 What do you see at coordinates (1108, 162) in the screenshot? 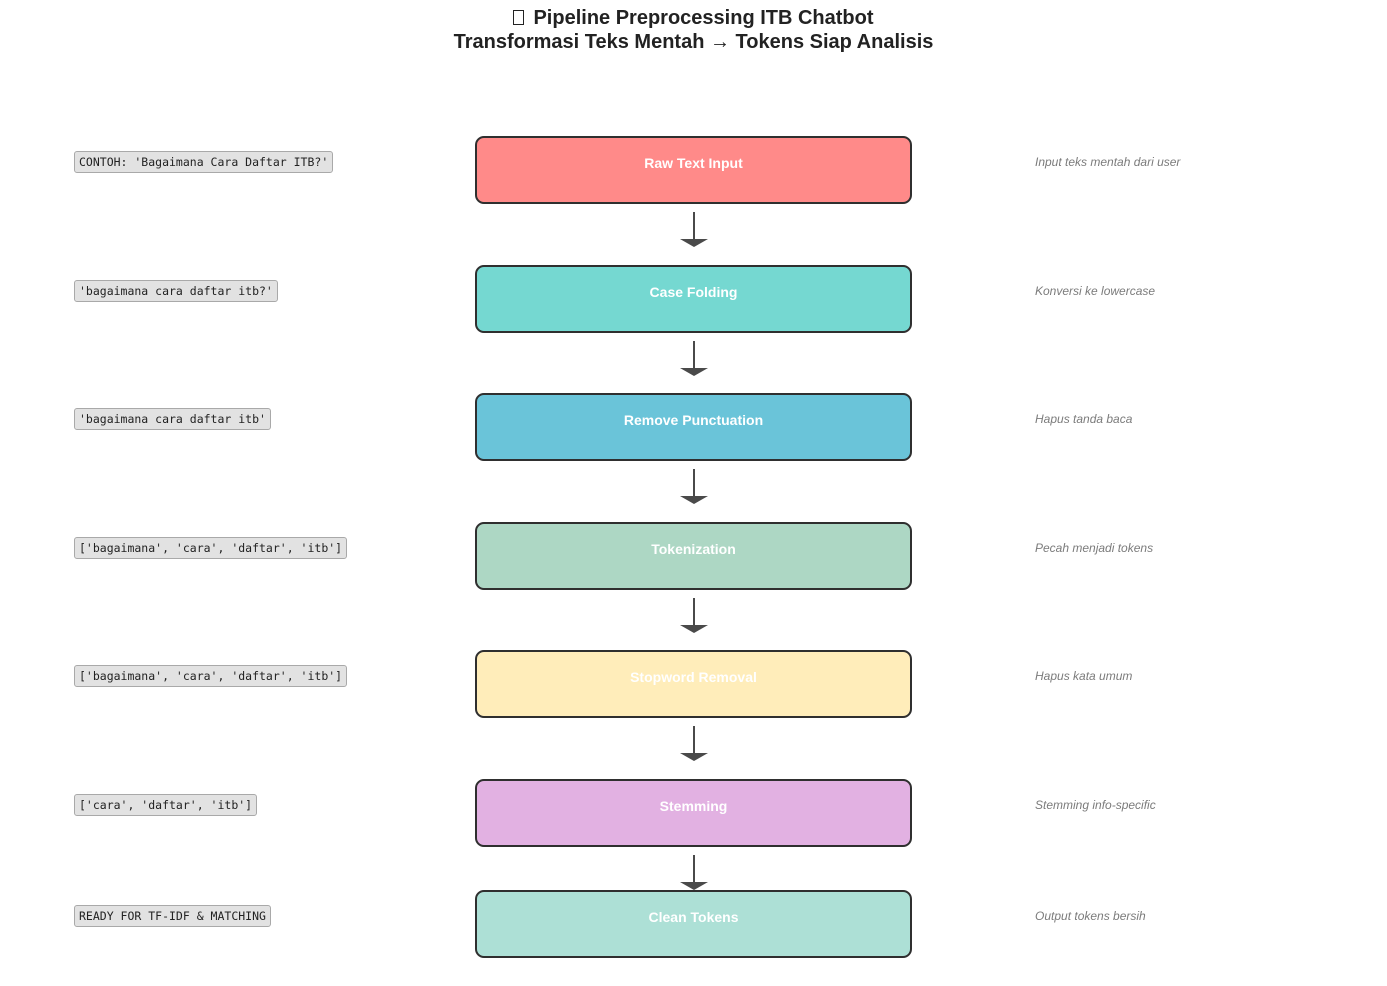
I see `step-description: Input teks mentah dari user` at bounding box center [1108, 162].